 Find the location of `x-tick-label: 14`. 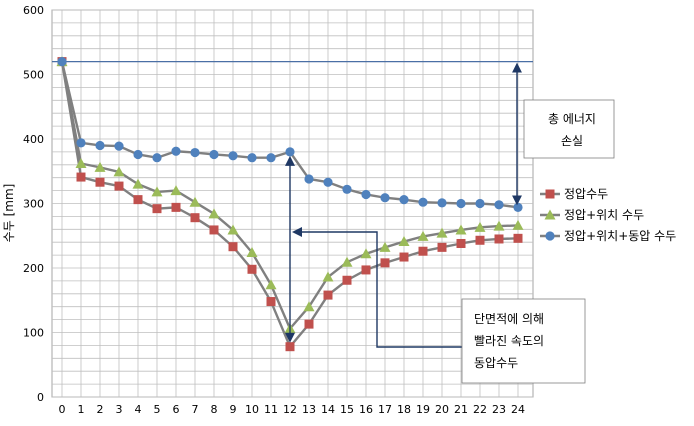

x-tick-label: 14 is located at coordinates (328, 409).